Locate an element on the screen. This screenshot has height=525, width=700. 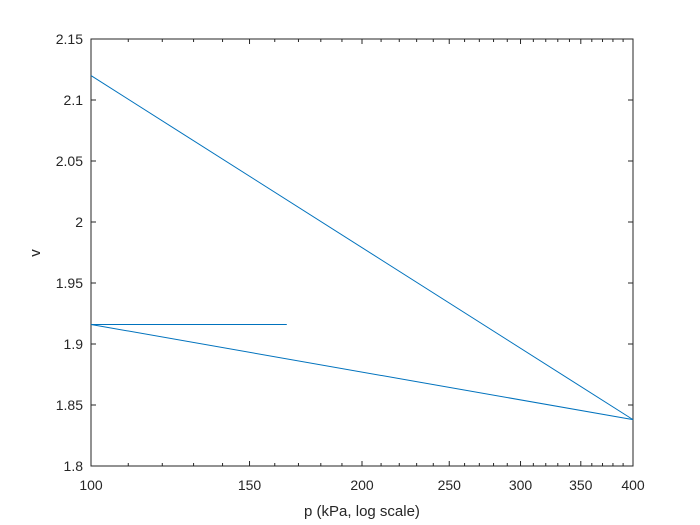
x-tick-label: 400 is located at coordinates (633, 485).